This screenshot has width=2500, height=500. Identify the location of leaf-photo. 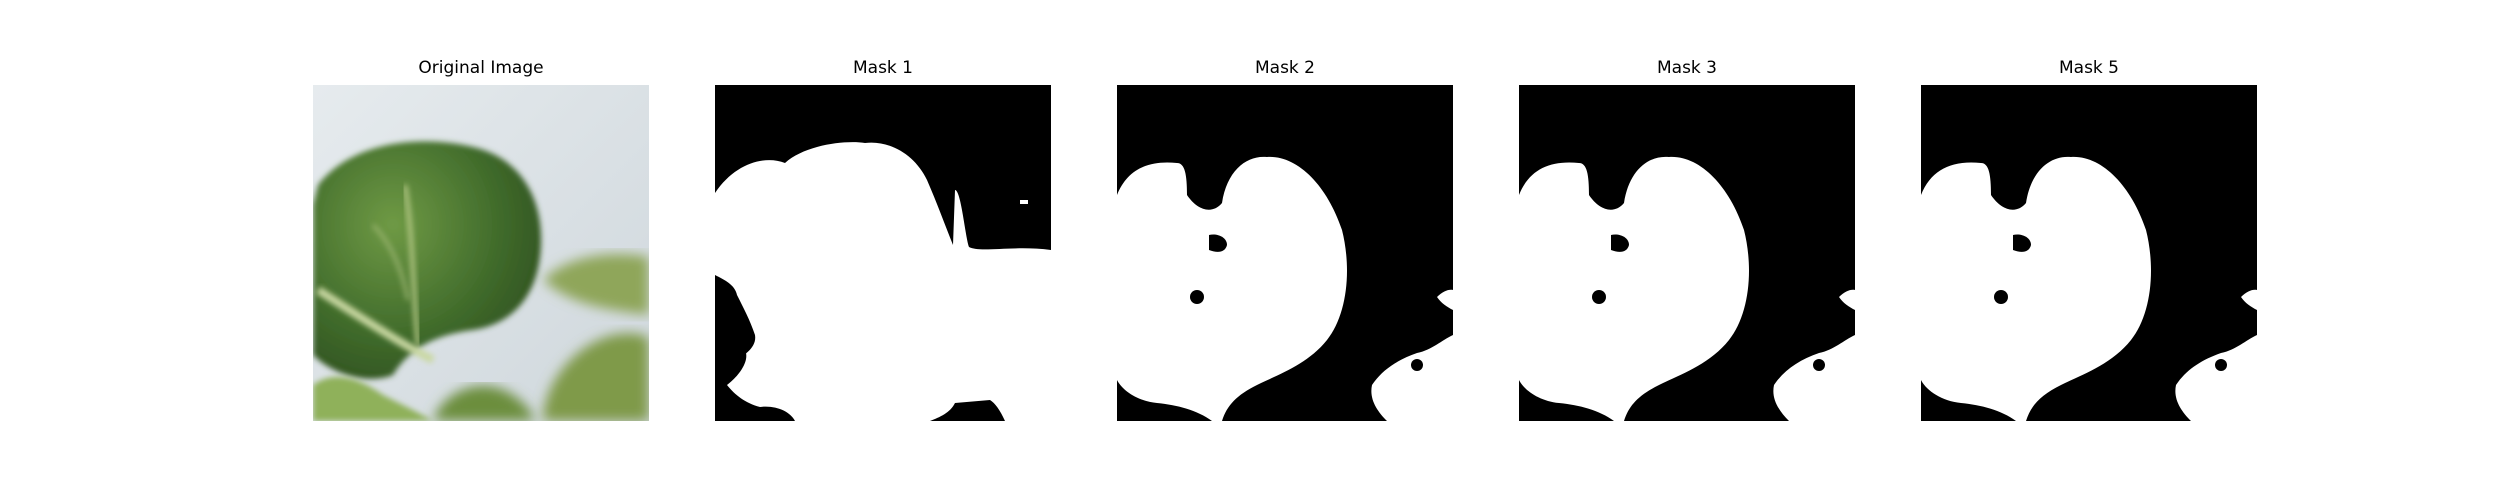
(481, 253).